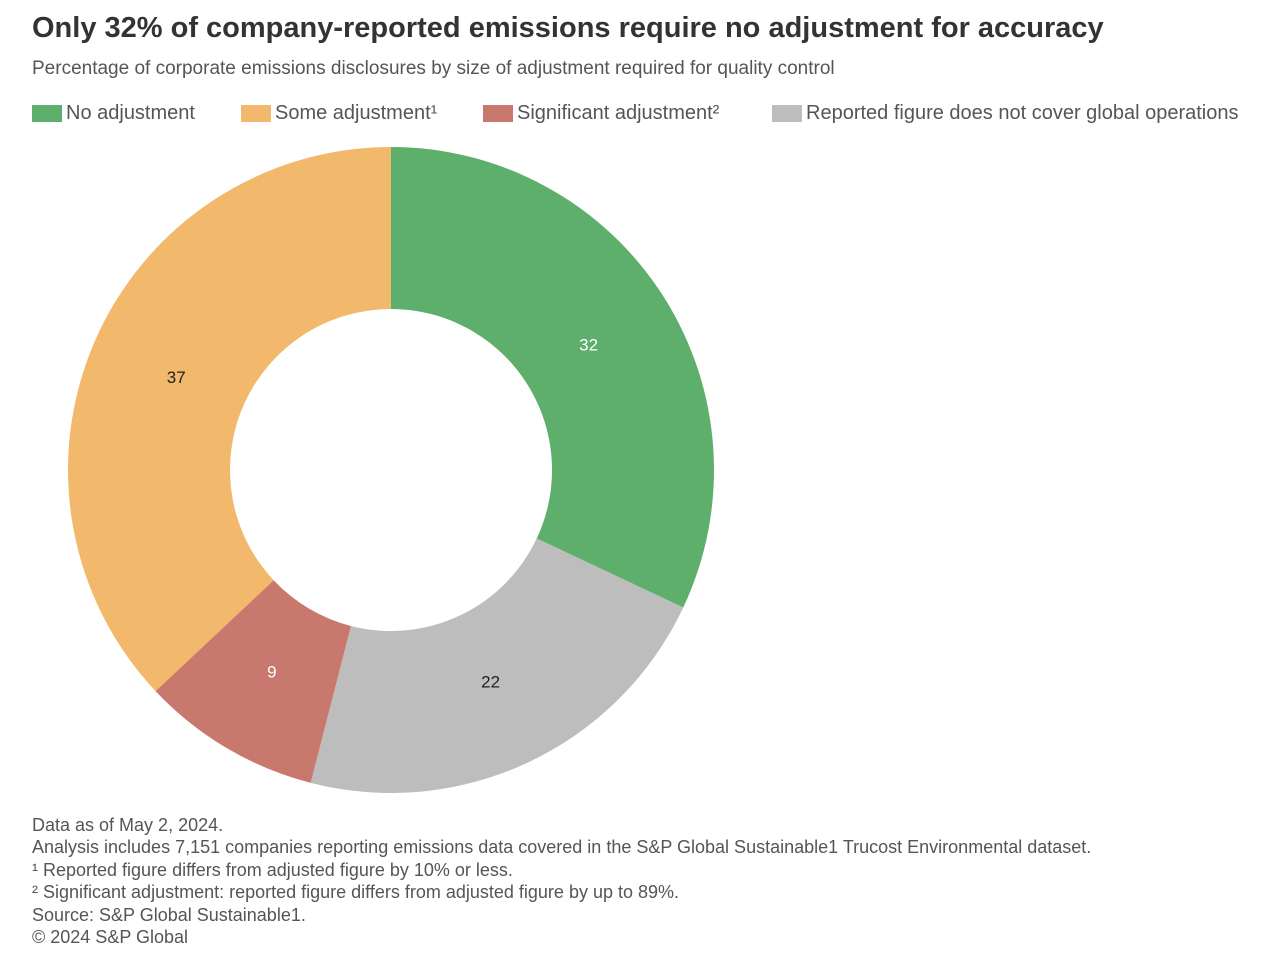  I want to click on donut-slice-significant-adjustment, so click(253, 681).